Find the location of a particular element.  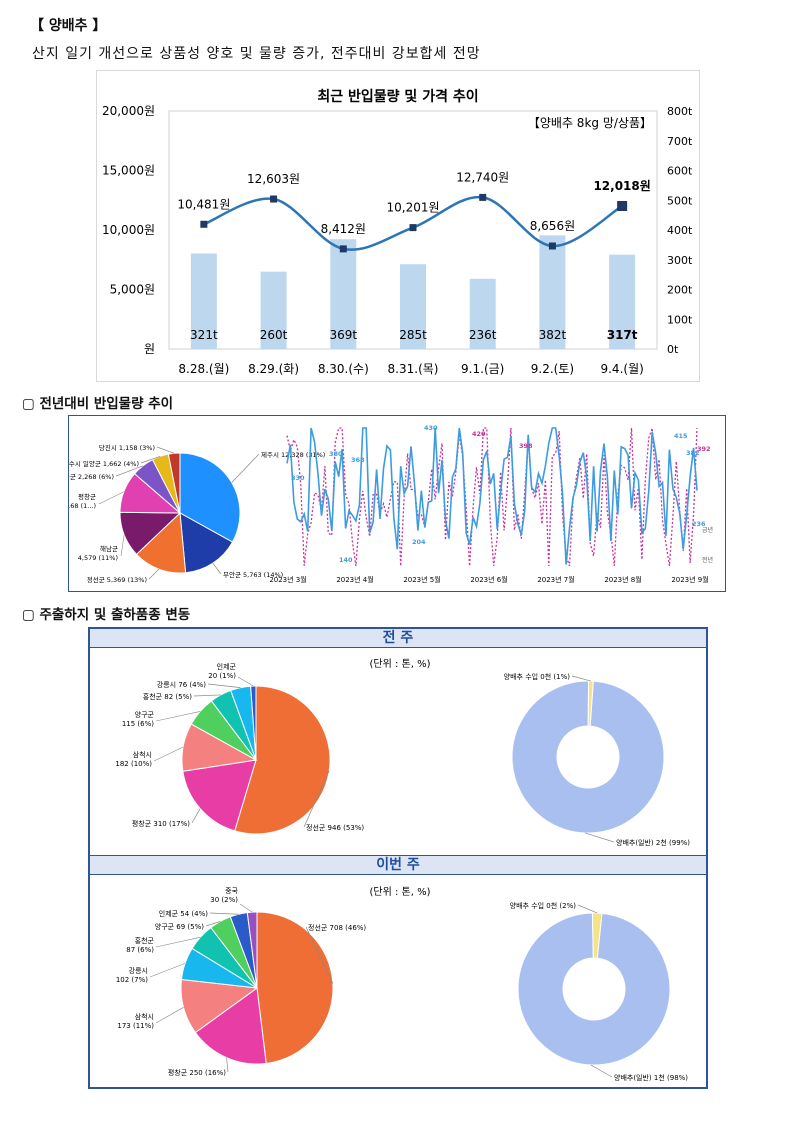

right-tick-label: 300t is located at coordinates (680, 260).